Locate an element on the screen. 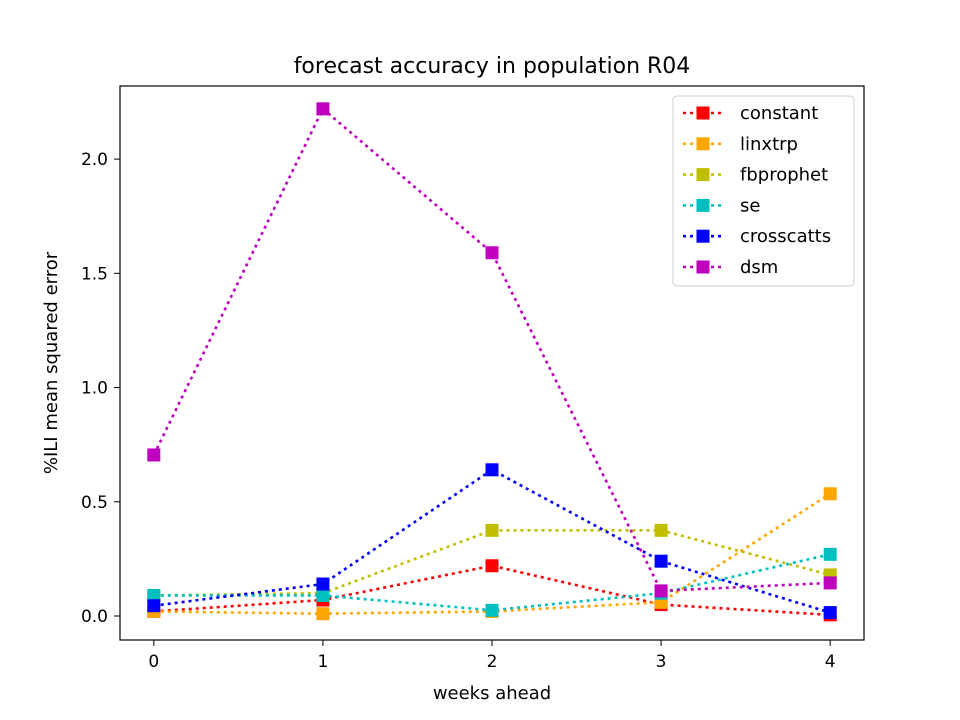 This screenshot has width=960, height=720. series-line-crosscatts is located at coordinates (492, 541).